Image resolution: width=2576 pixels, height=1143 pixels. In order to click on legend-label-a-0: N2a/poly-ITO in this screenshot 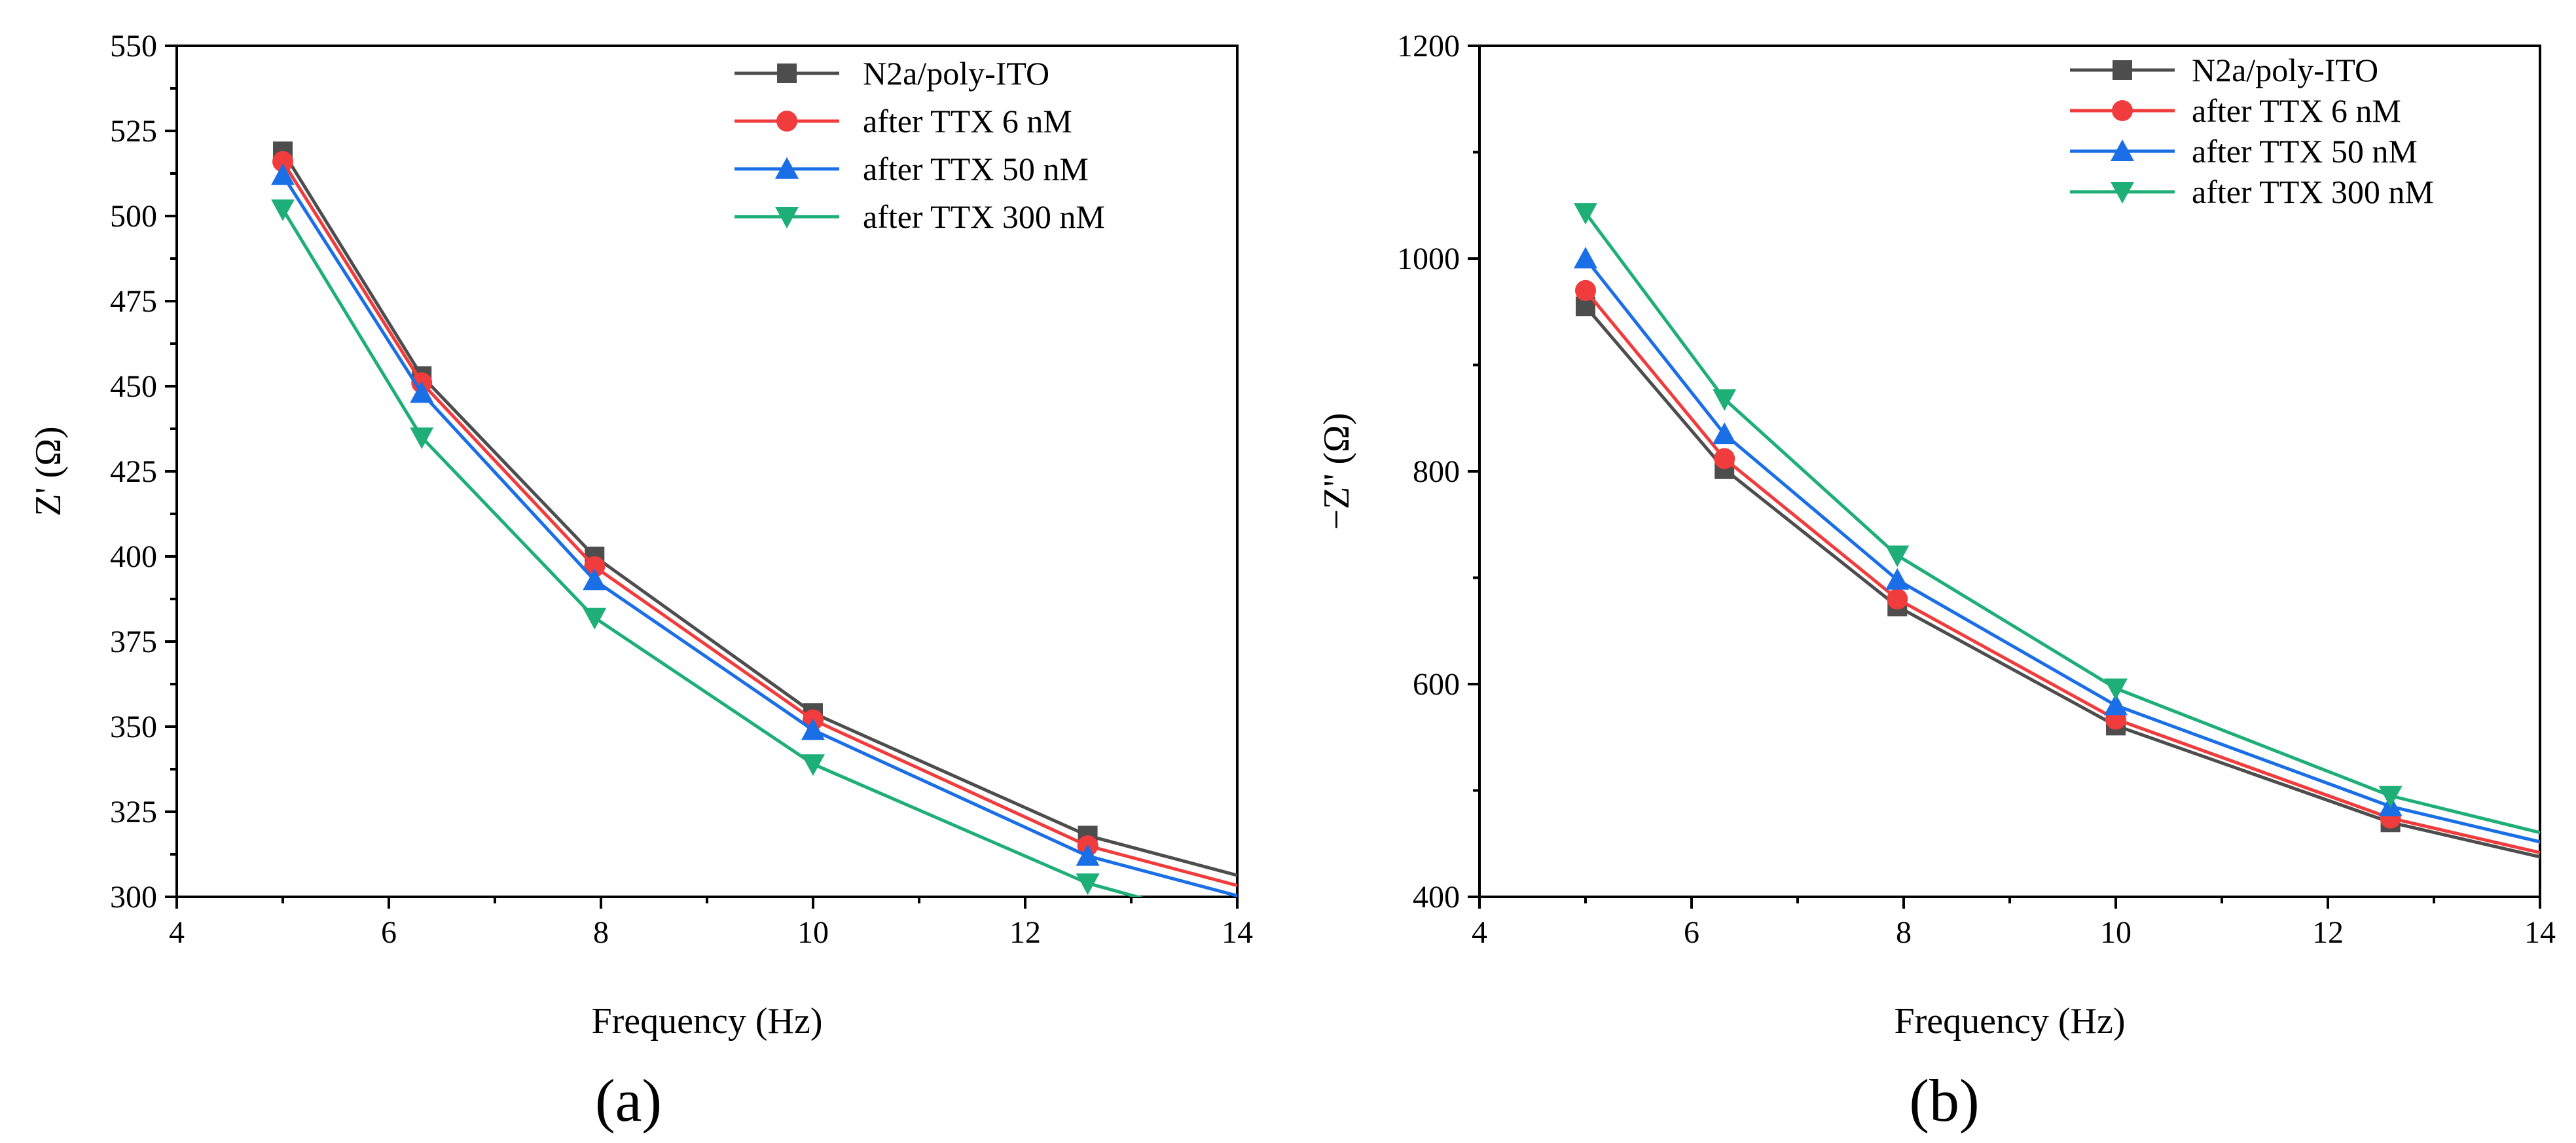, I will do `click(956, 73)`.